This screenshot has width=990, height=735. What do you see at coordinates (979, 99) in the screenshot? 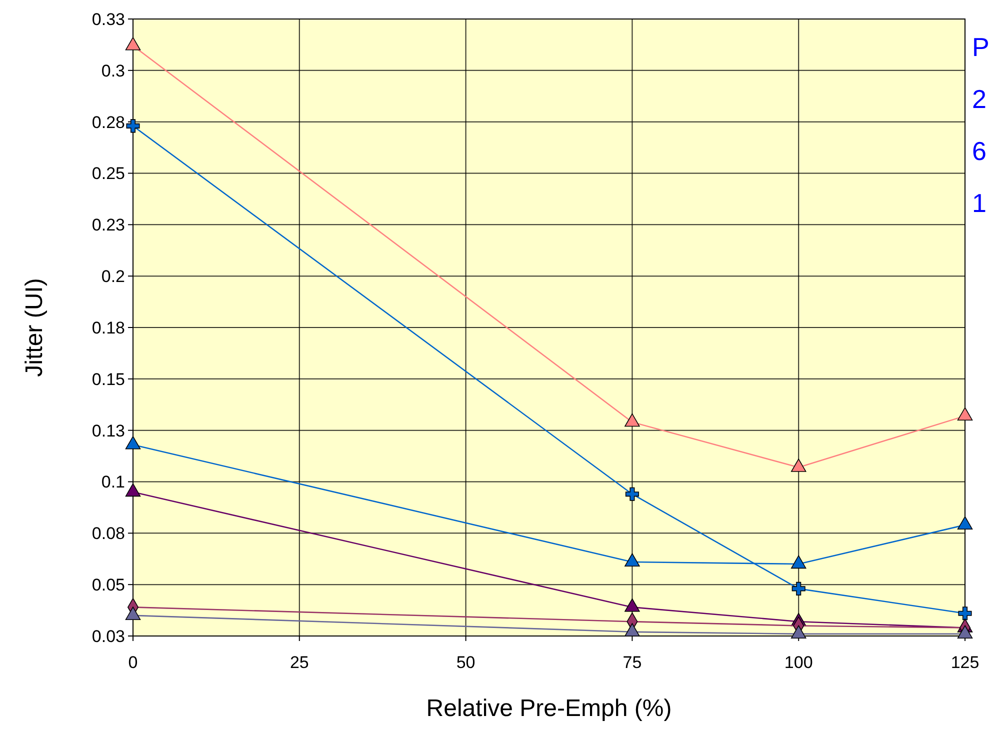
I see `text: 2` at bounding box center [979, 99].